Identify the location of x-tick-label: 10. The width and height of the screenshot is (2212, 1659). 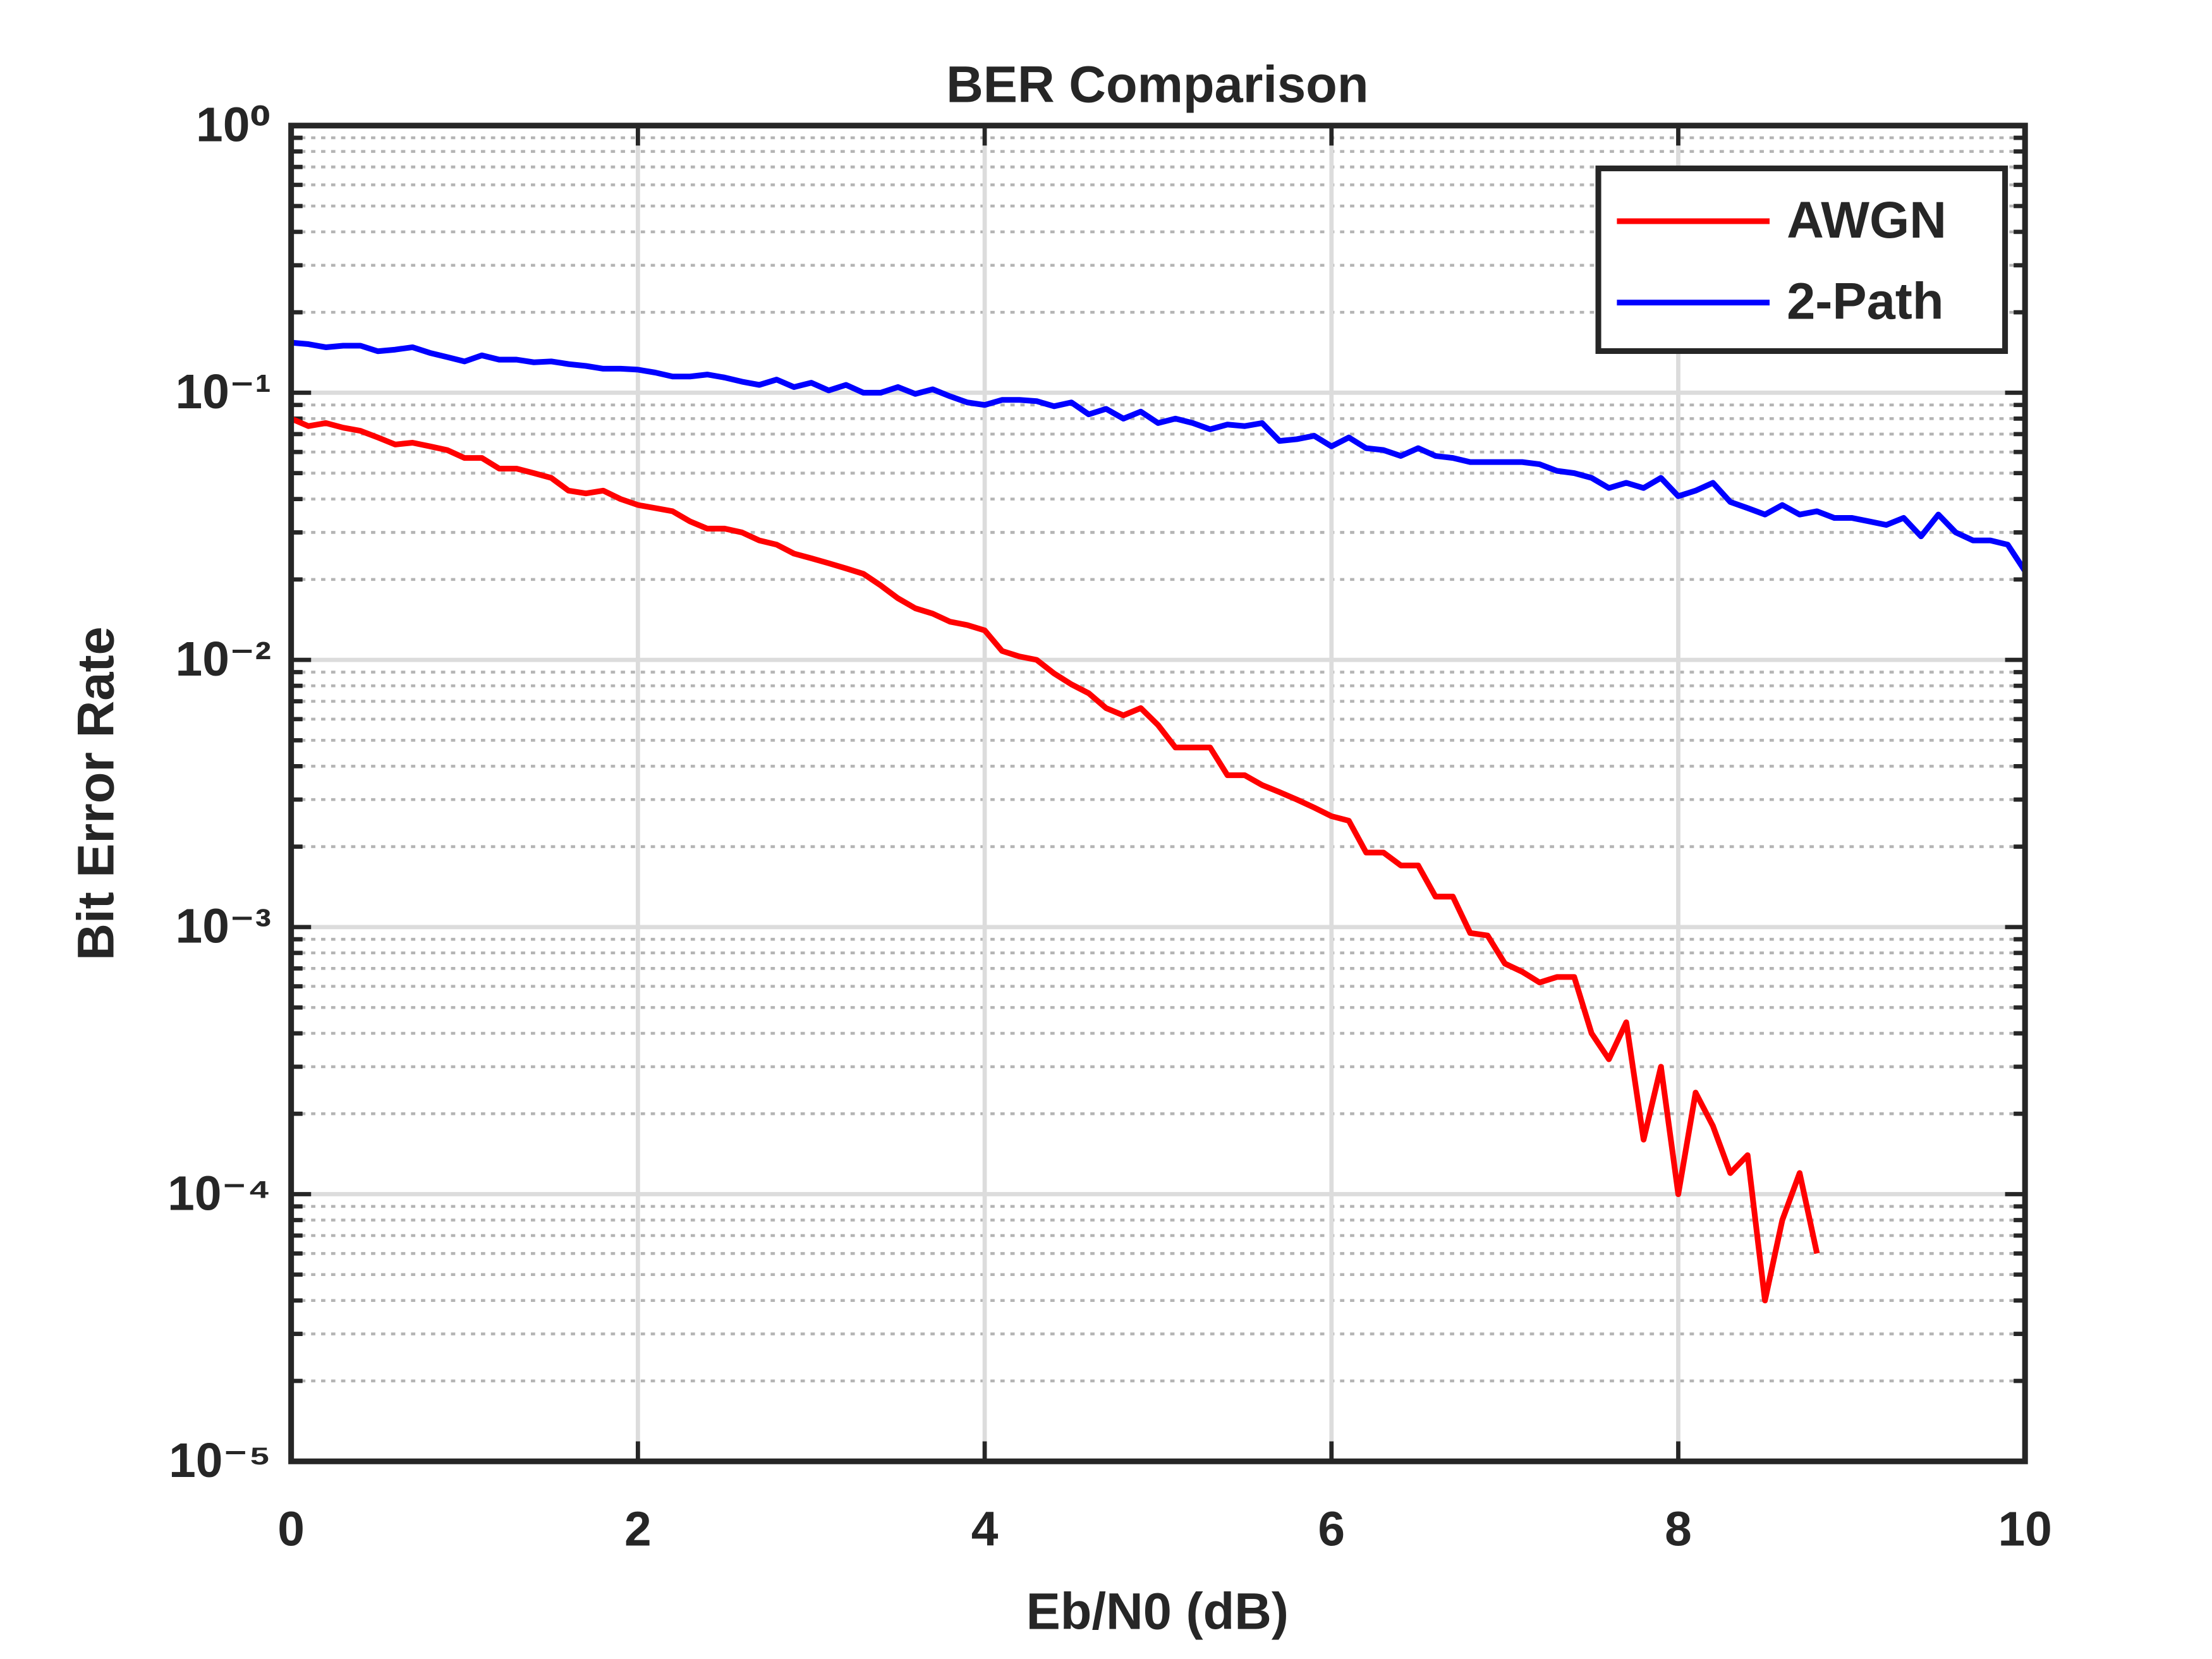
(2024, 1529).